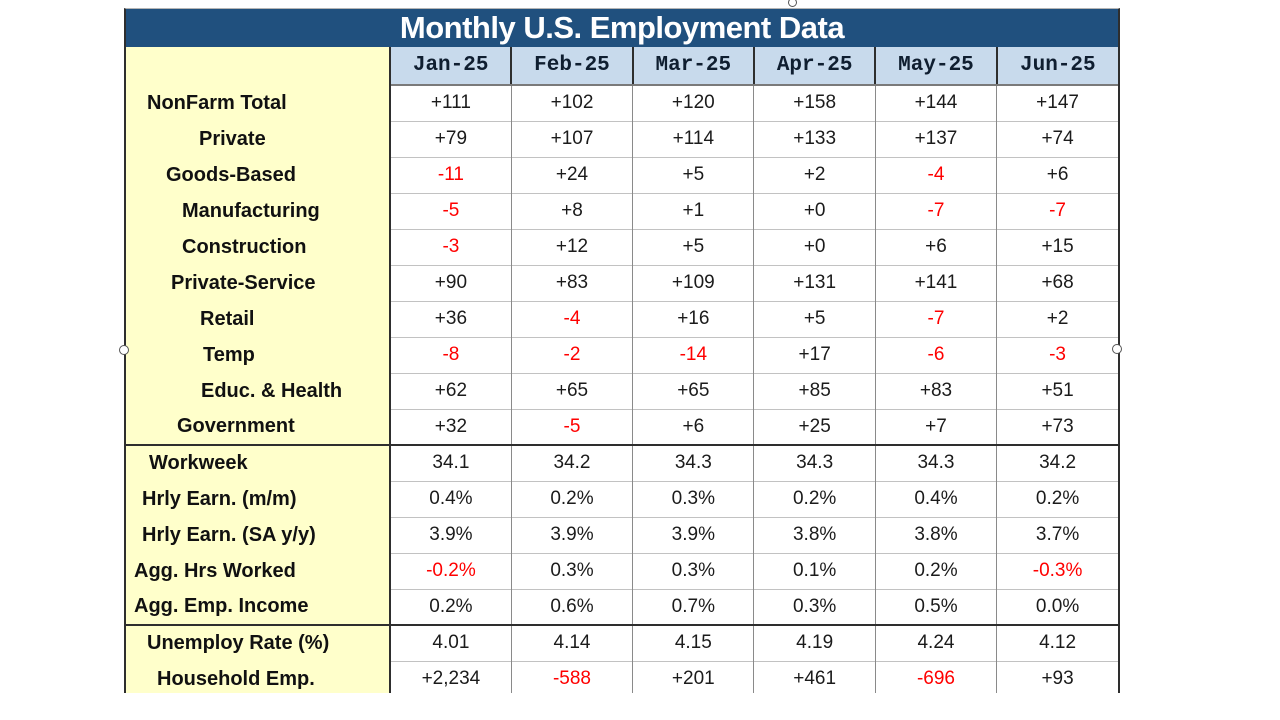 This screenshot has width=1280, height=720. I want to click on value-cell: +36, so click(450, 318).